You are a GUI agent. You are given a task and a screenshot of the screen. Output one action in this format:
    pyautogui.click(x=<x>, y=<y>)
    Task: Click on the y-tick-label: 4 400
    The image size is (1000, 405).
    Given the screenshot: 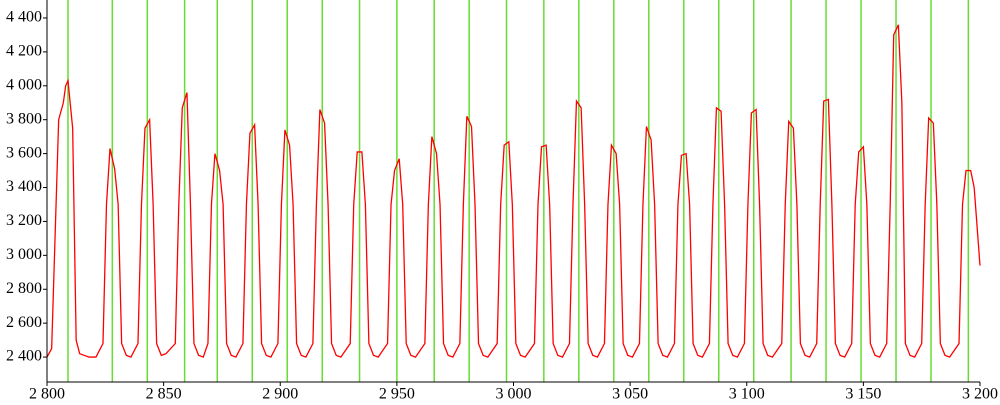 What is the action you would take?
    pyautogui.click(x=24, y=17)
    